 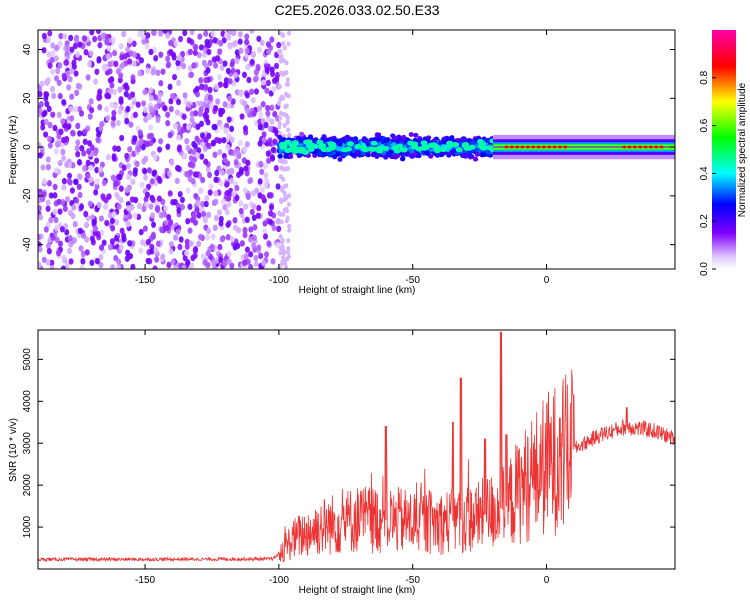 I want to click on y-tick-label: 40, so click(x=27, y=50).